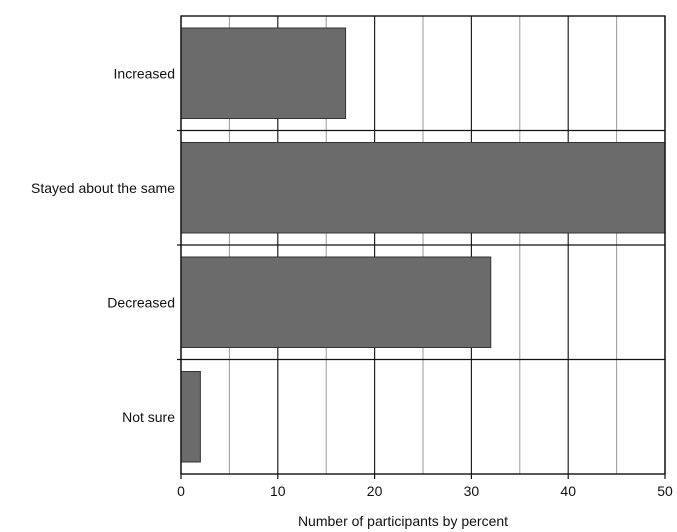 This screenshot has height=532, width=677. I want to click on x-tick-label: 20, so click(375, 491).